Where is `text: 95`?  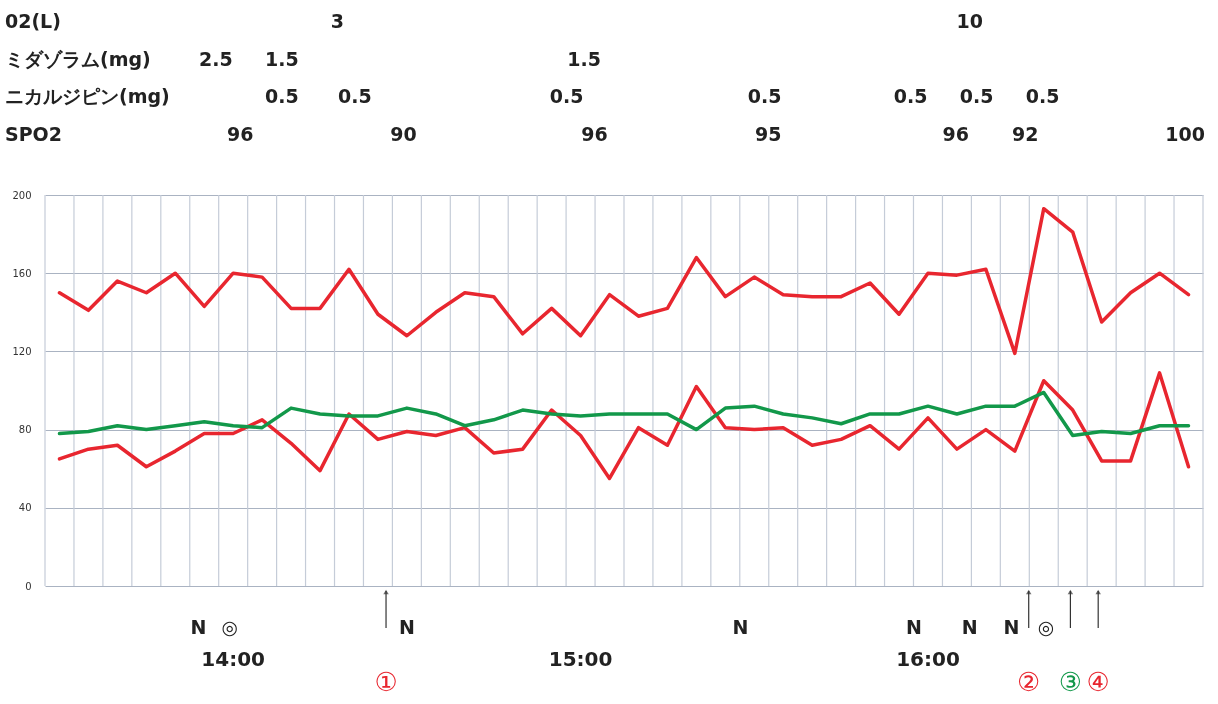
text: 95 is located at coordinates (768, 134).